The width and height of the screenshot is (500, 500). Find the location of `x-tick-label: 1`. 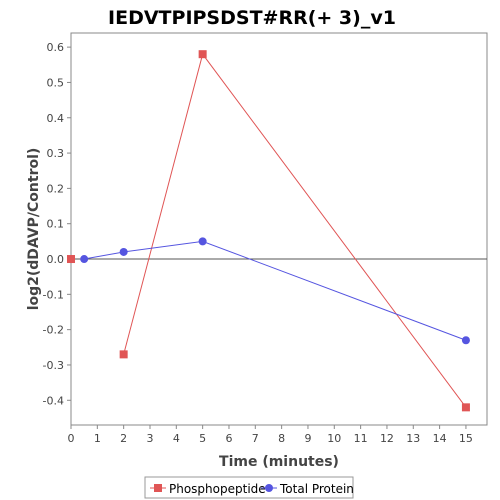

x-tick-label: 1 is located at coordinates (97, 438).